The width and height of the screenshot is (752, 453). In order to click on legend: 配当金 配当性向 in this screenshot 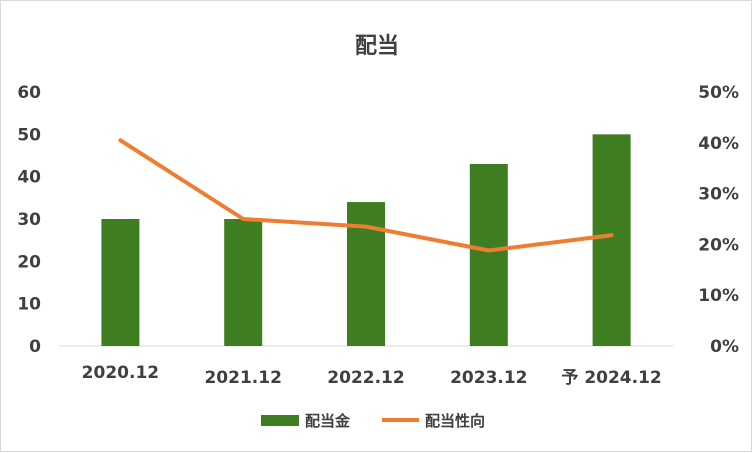, I will do `click(373, 421)`.